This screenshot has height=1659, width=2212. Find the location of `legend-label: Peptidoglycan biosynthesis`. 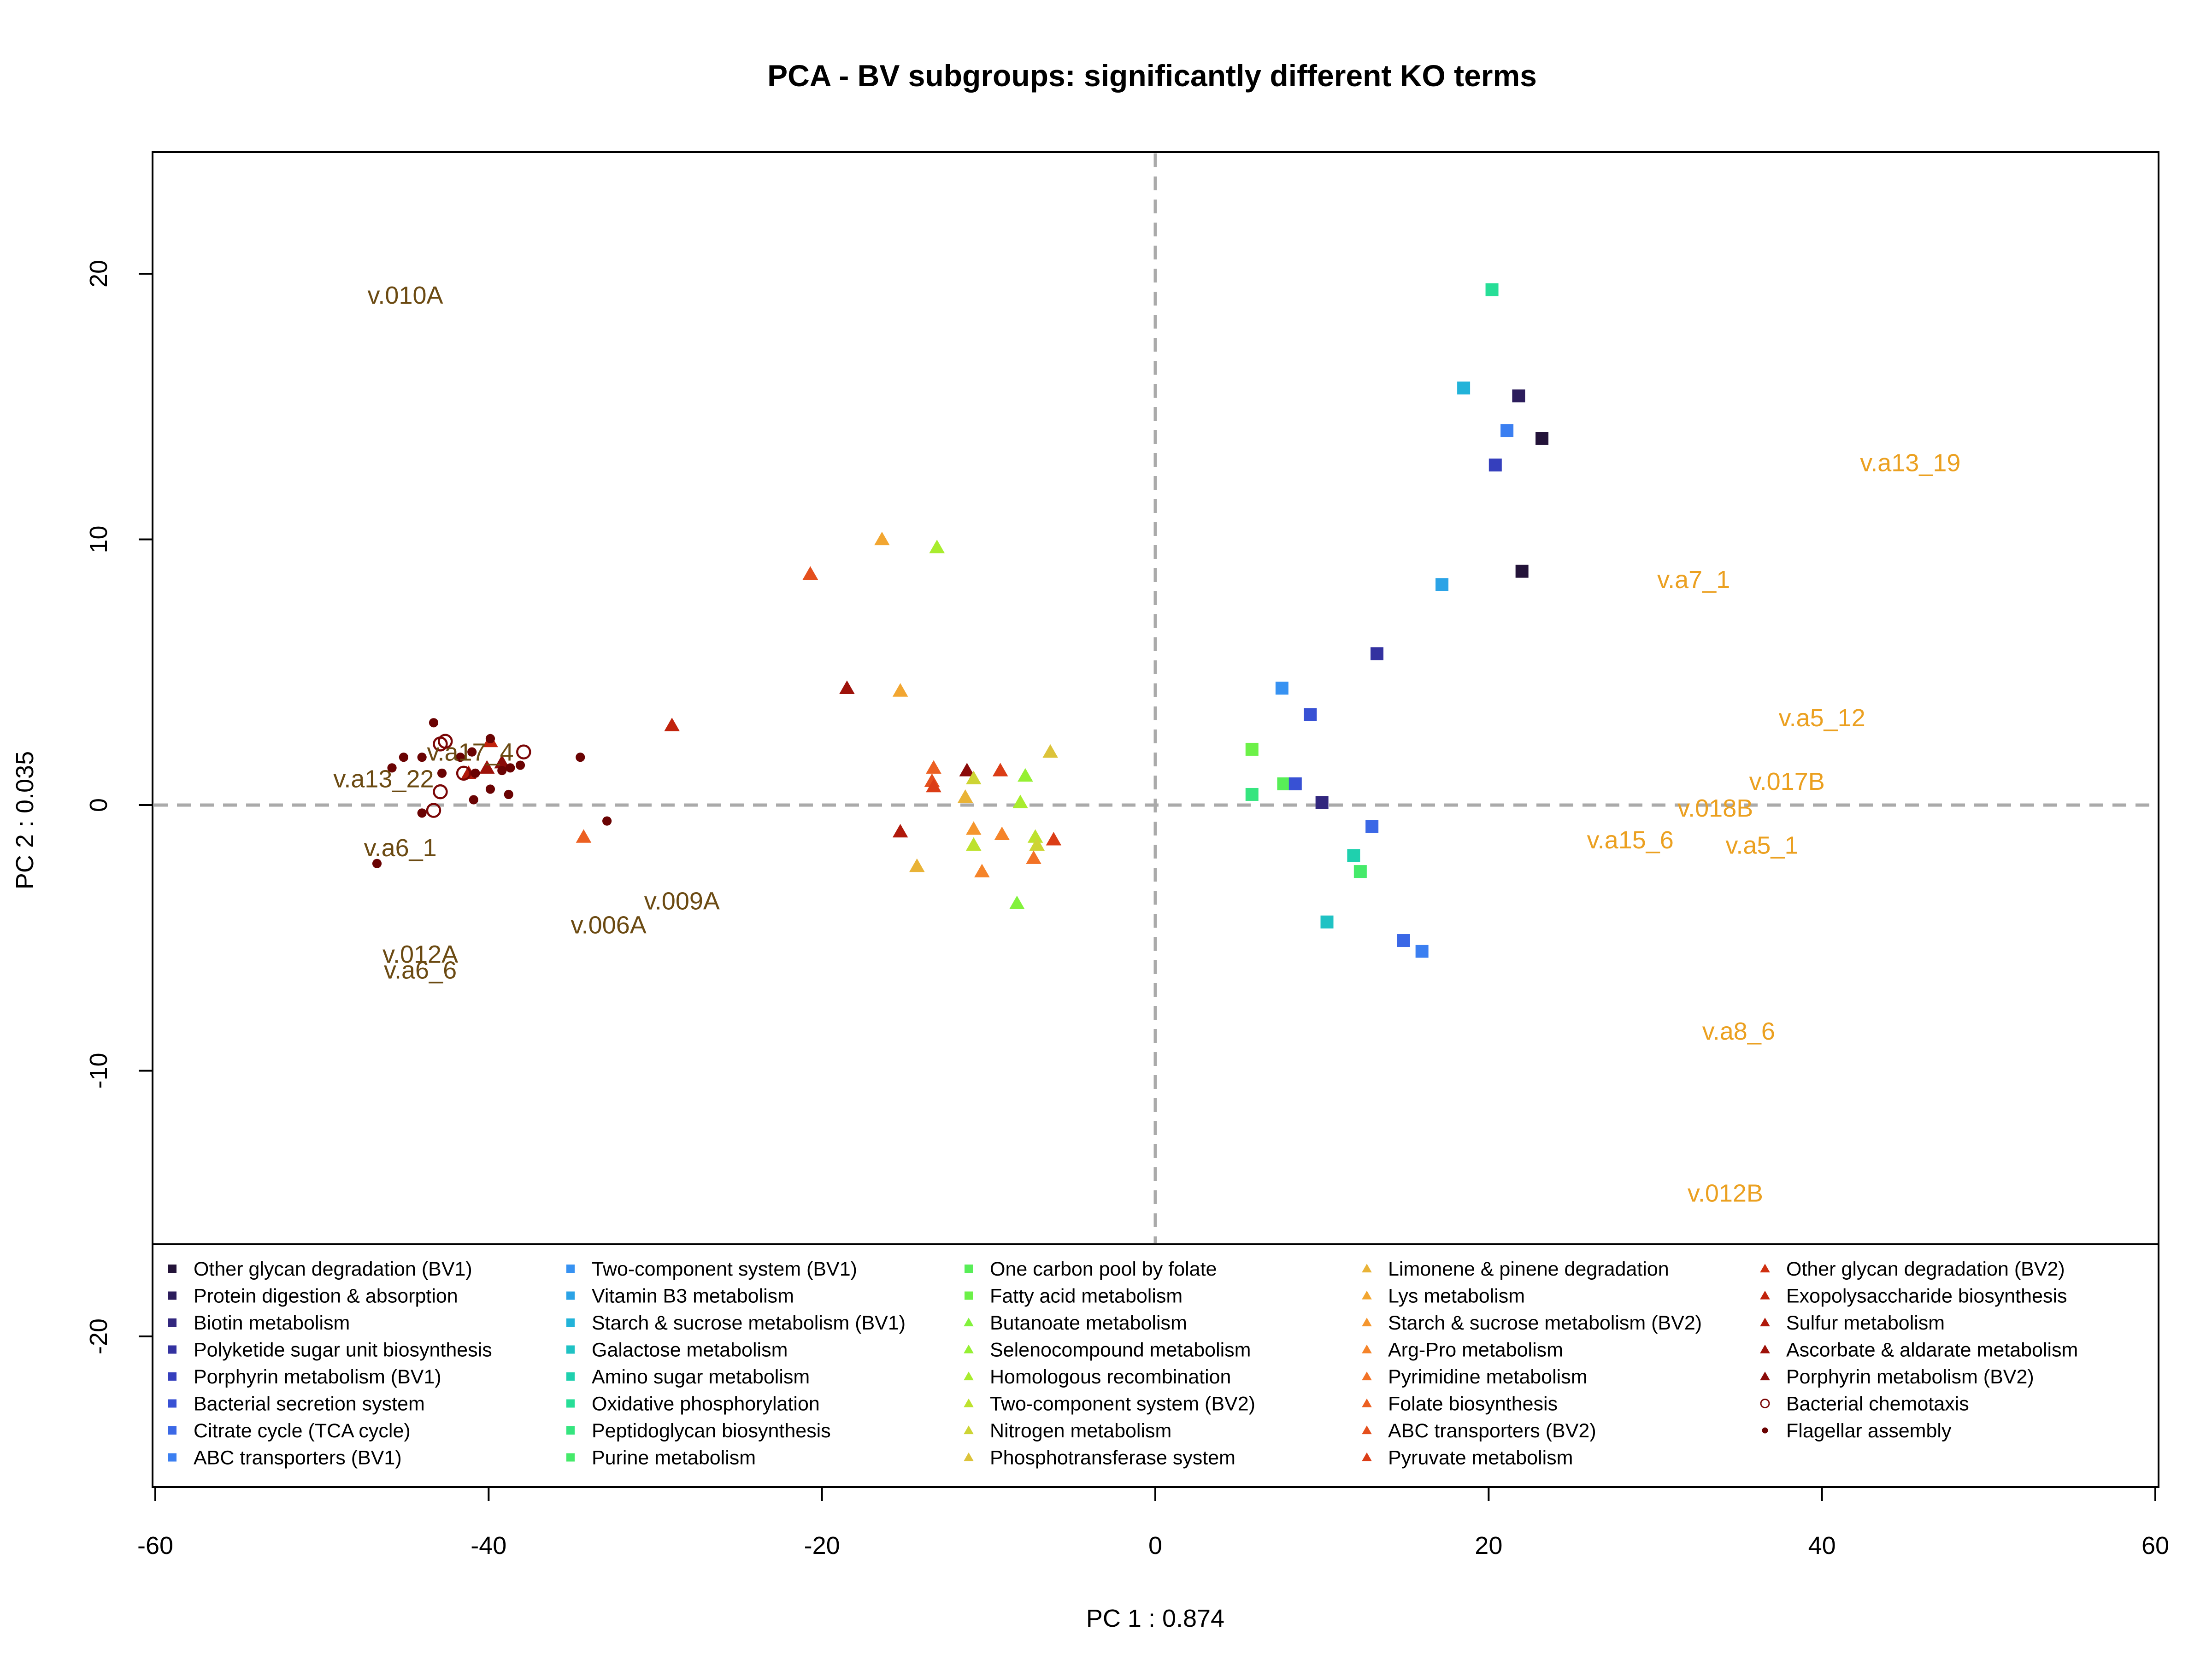

legend-label: Peptidoglycan biosynthesis is located at coordinates (711, 1431).